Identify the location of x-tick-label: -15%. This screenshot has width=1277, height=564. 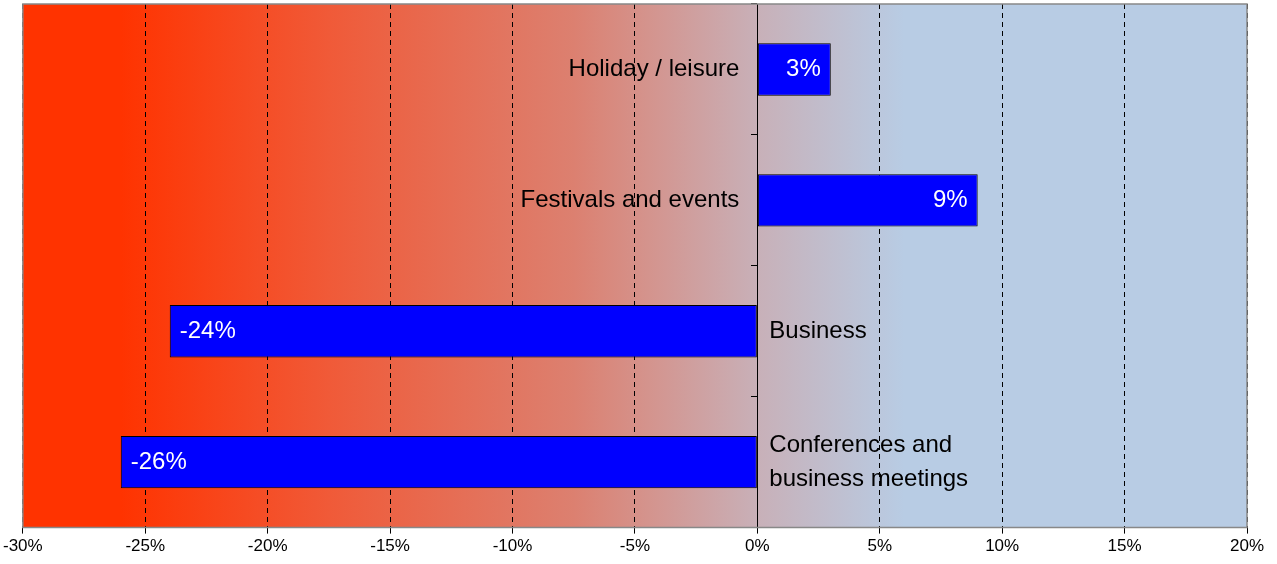
(390, 546).